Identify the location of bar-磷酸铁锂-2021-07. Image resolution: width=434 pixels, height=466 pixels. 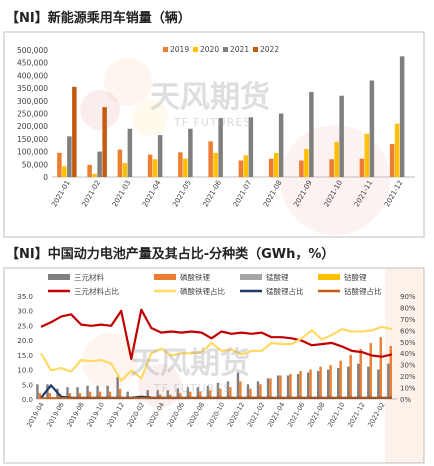
(310, 384).